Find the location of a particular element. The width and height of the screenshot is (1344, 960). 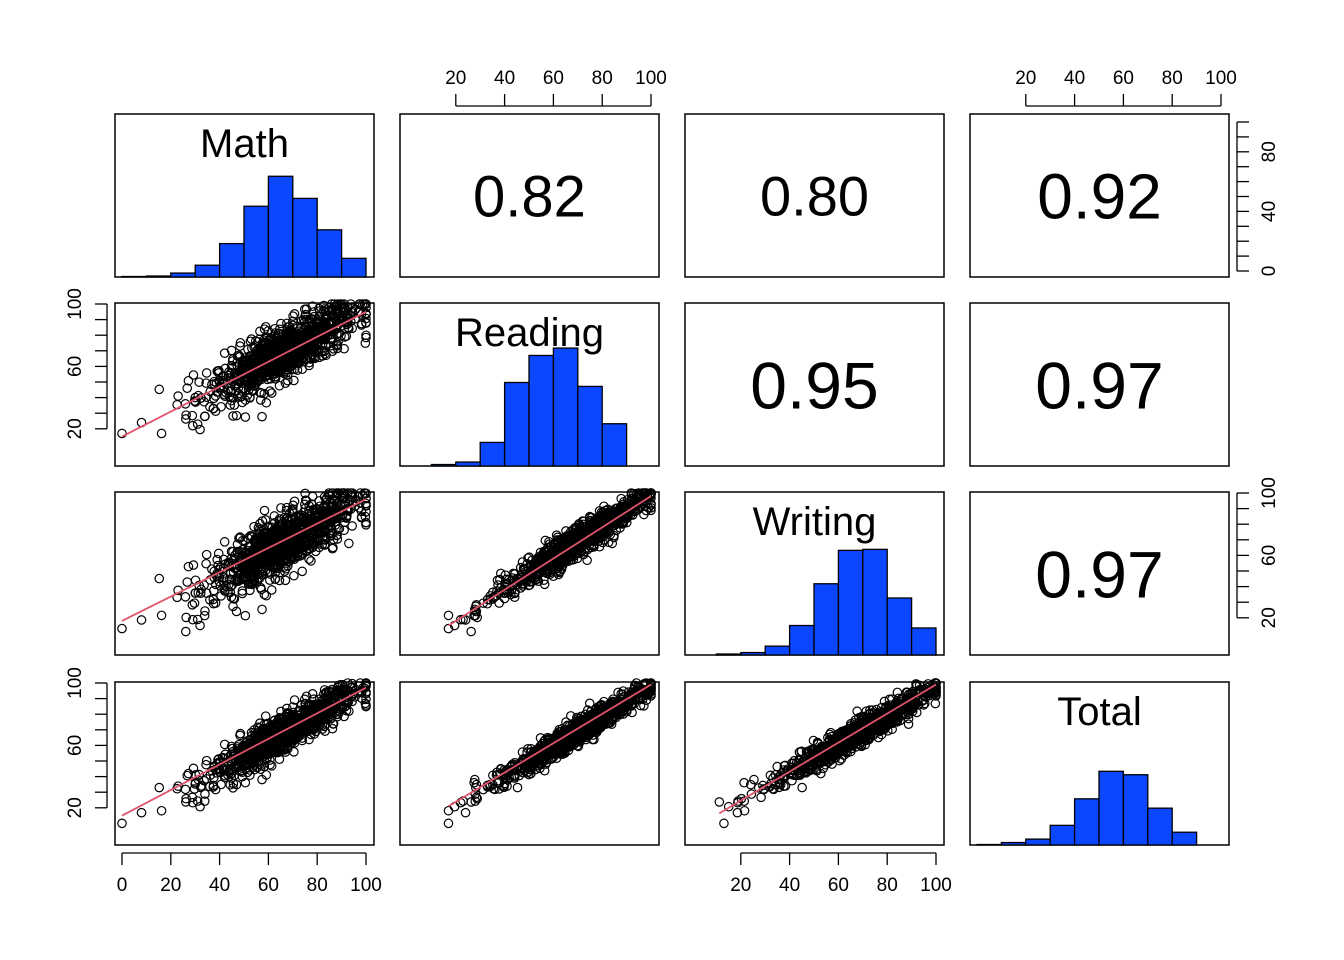

fit-line is located at coordinates (244, 560).